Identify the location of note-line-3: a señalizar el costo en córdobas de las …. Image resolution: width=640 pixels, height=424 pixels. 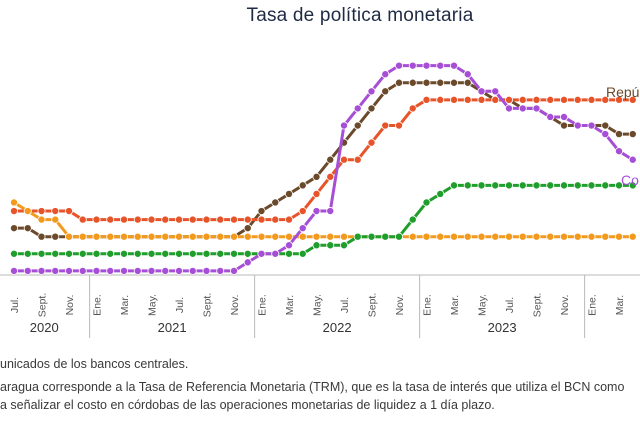
(247, 405).